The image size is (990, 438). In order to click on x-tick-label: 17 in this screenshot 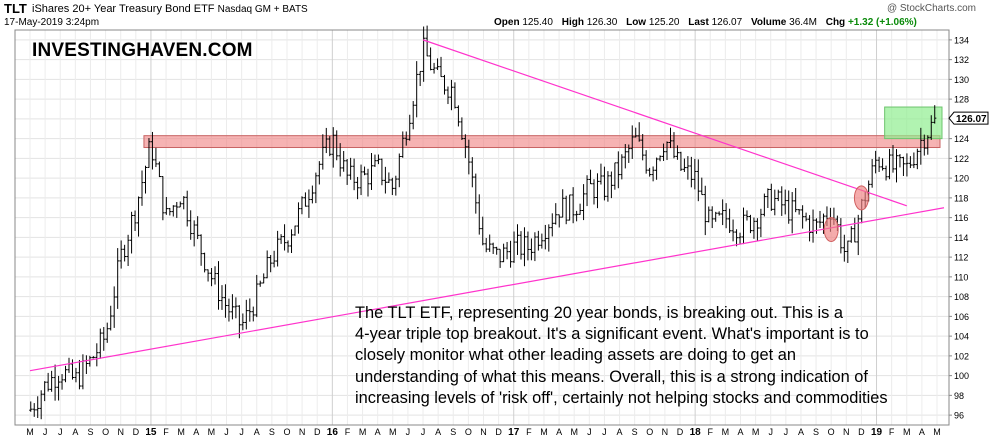, I will do `click(514, 432)`.